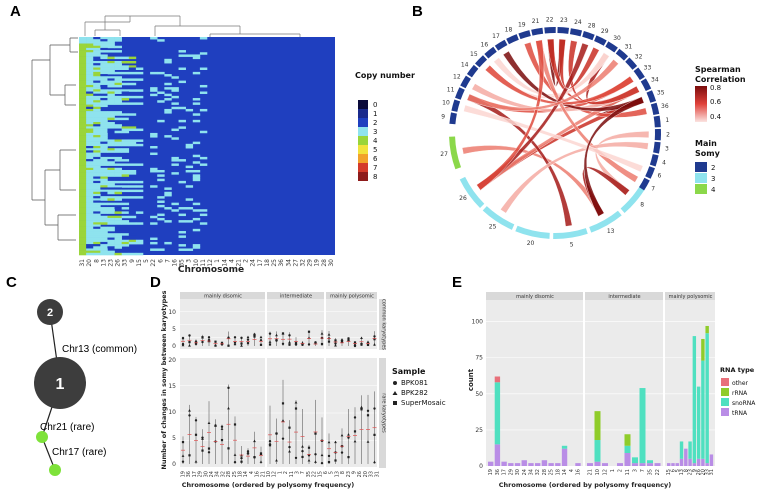  I want to click on rna-label-other: other, so click(740, 383).